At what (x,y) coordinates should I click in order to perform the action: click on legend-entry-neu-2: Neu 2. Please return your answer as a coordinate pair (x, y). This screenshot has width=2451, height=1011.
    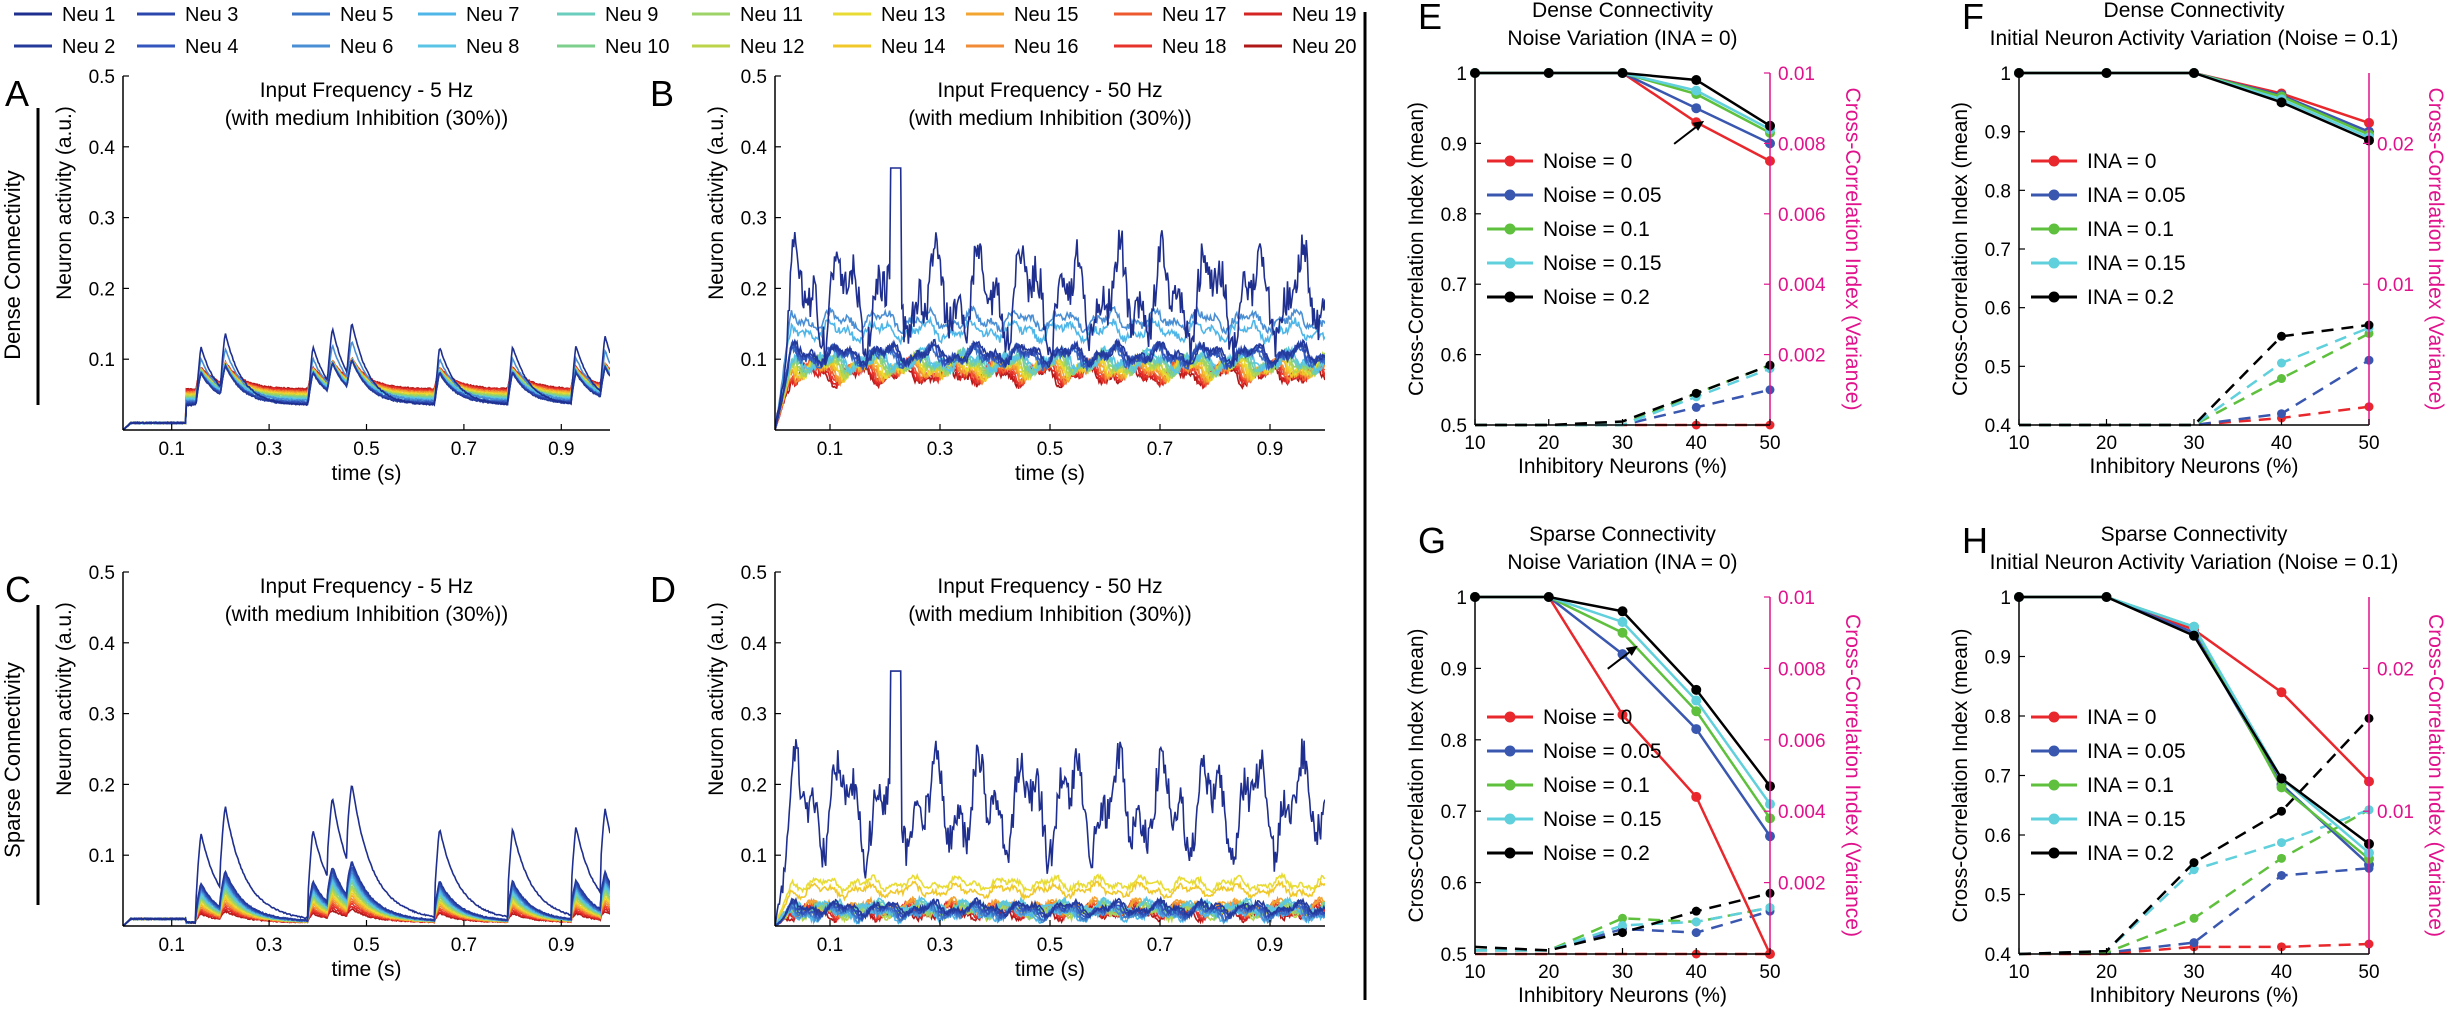
    Looking at the image, I should click on (64, 47).